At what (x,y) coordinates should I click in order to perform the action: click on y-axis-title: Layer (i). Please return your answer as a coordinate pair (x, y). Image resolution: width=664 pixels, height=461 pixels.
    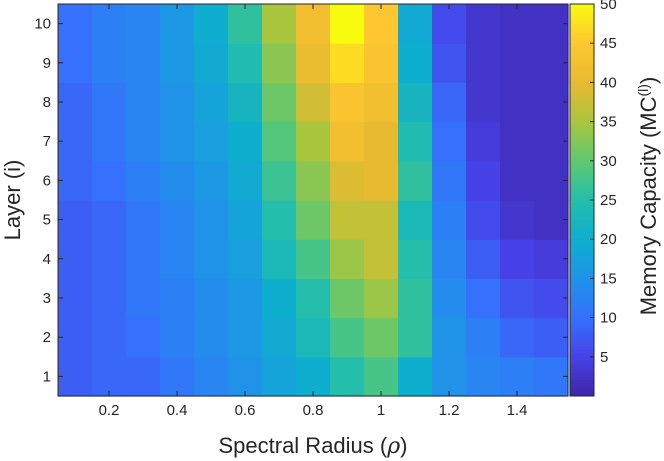
    Looking at the image, I should click on (12, 200).